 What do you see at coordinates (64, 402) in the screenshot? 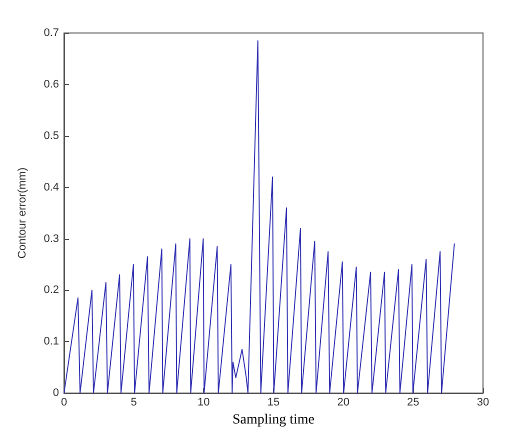
I see `x-tick-label: 0` at bounding box center [64, 402].